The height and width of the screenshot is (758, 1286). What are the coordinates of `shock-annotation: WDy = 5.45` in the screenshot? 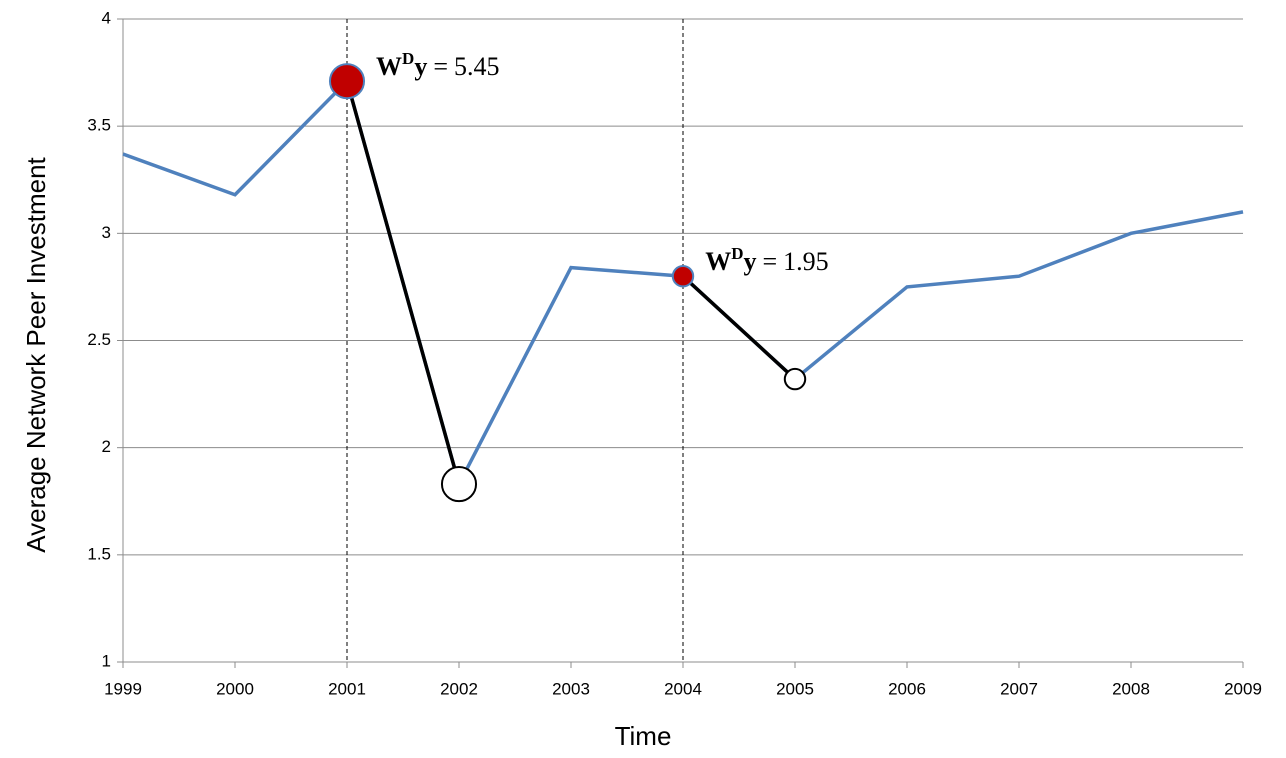 It's located at (437, 65).